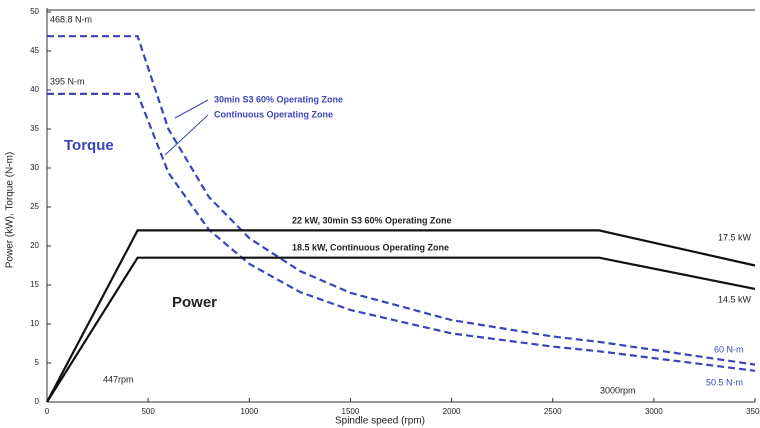  I want to click on annotation: 3000rpm, so click(618, 390).